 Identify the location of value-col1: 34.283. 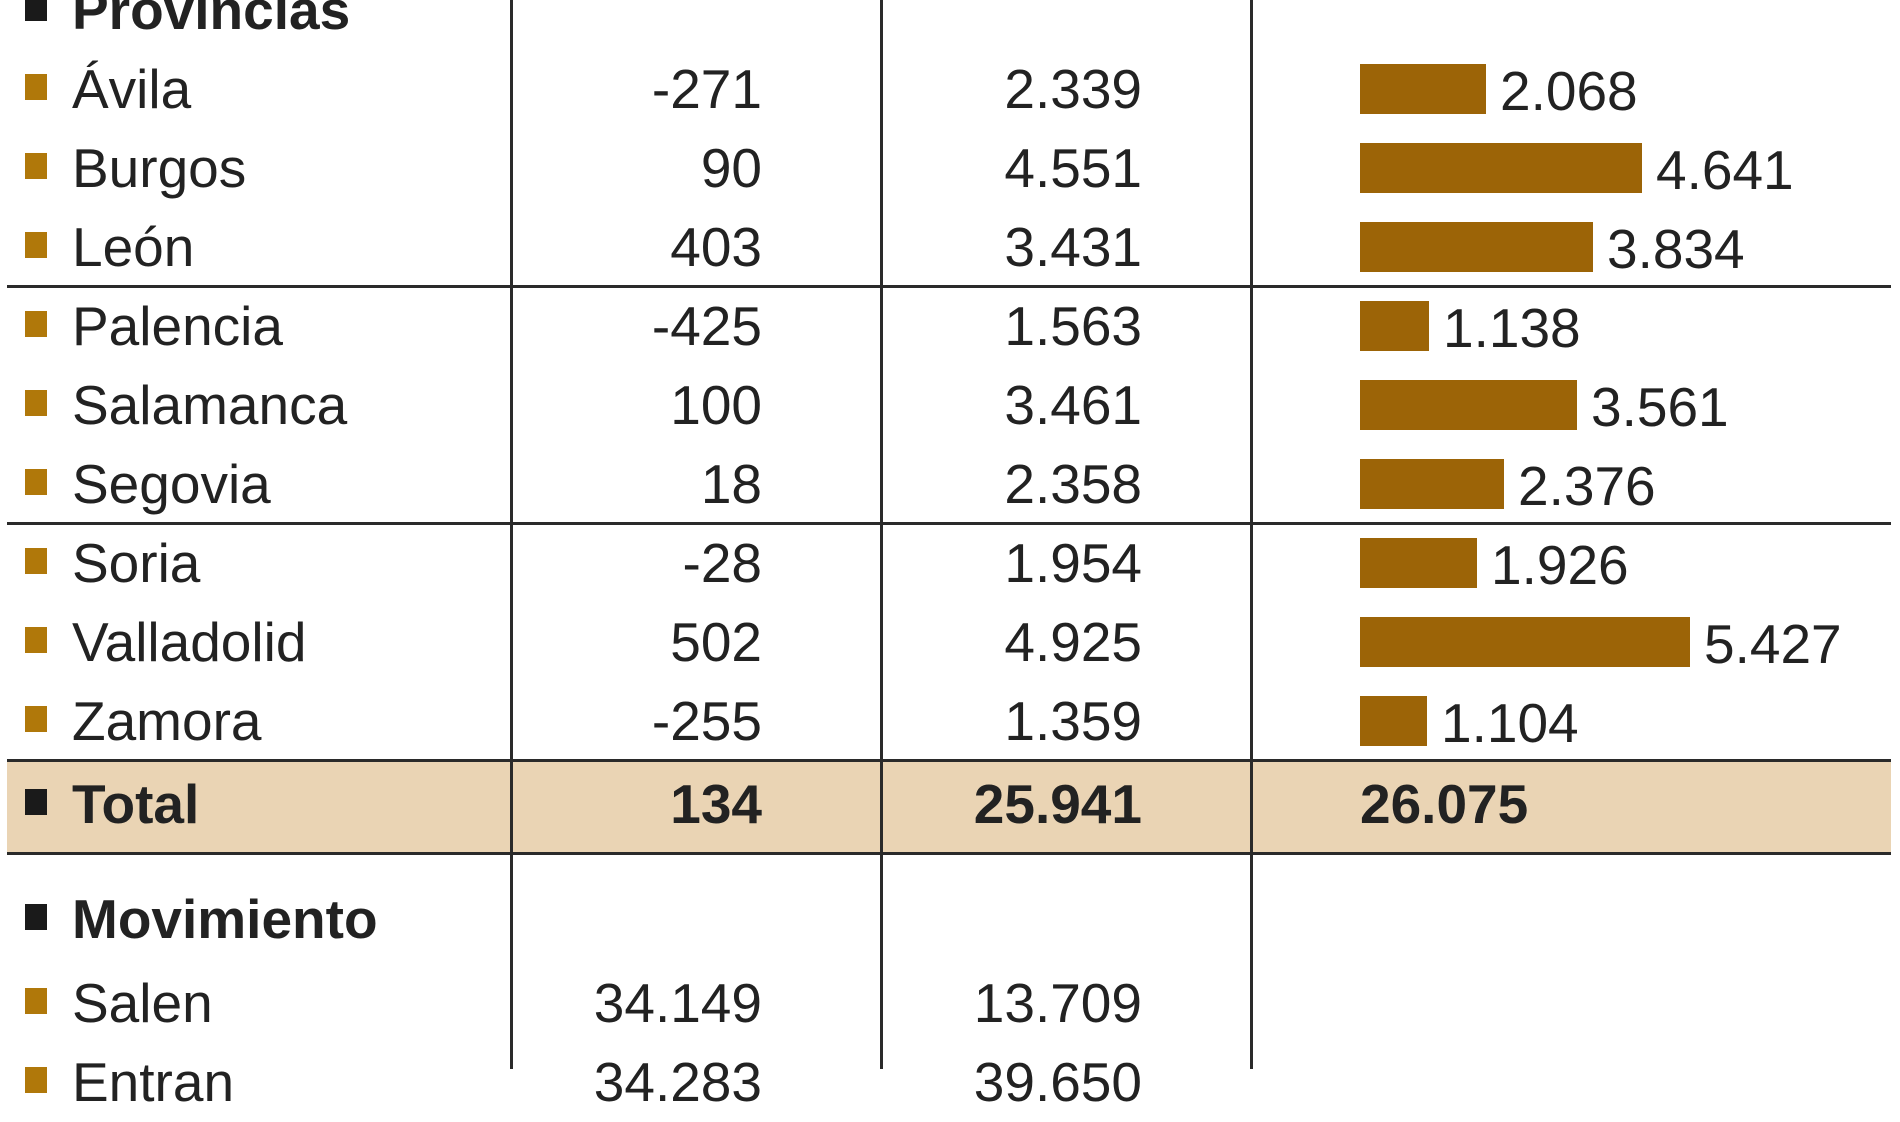
(677, 1082).